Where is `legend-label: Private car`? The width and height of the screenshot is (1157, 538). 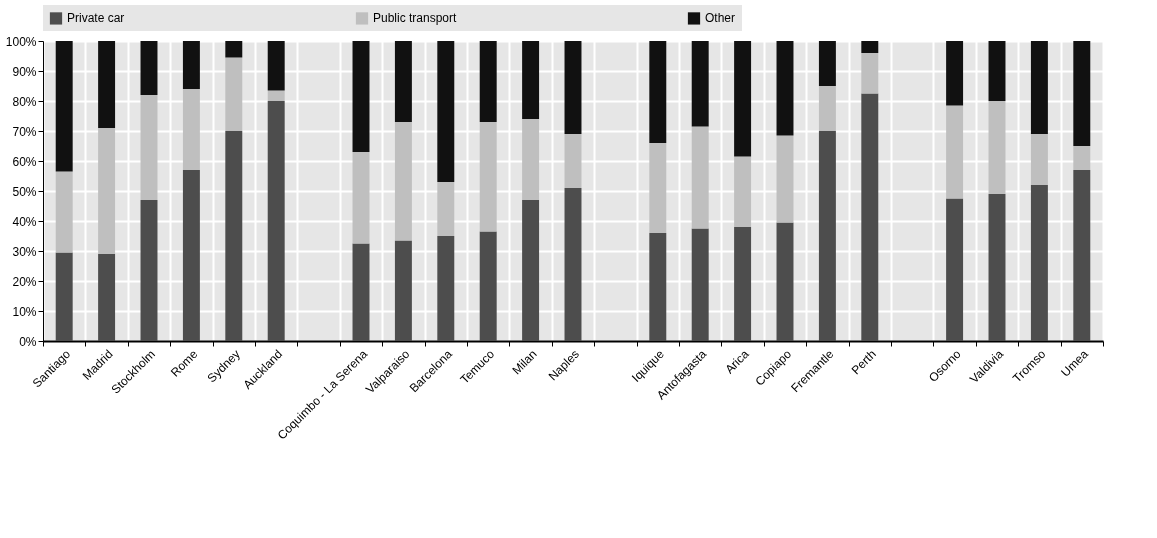 legend-label: Private car is located at coordinates (96, 18).